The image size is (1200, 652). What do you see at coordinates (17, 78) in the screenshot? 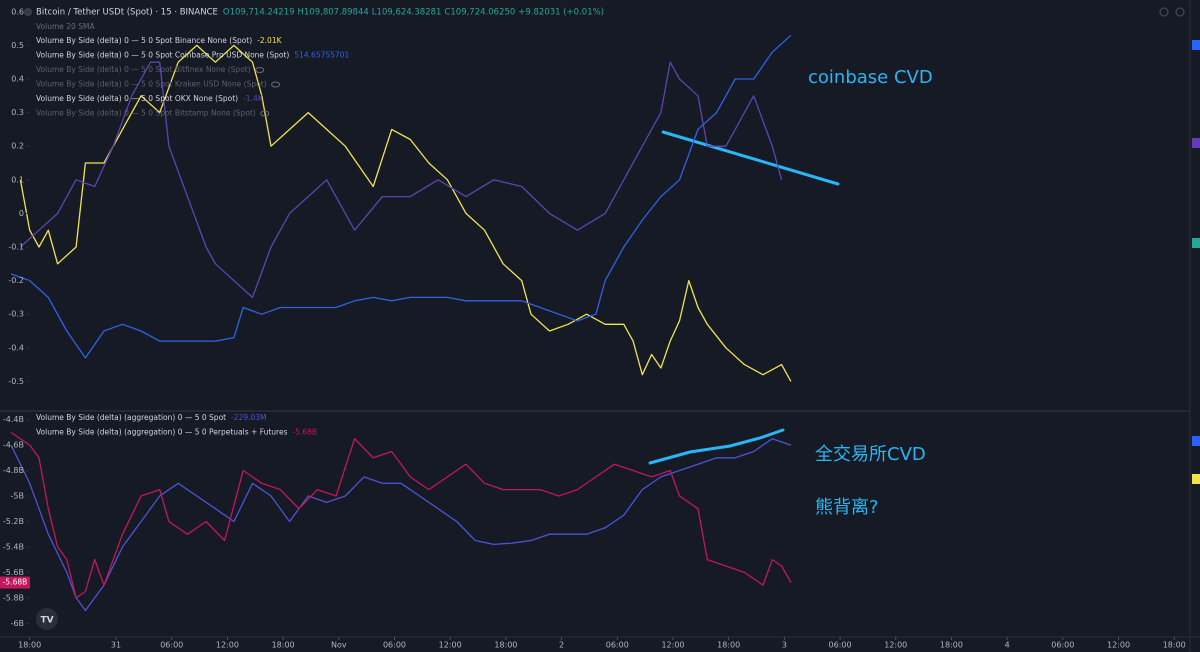
I see `y-tick-label: 0.4` at bounding box center [17, 78].